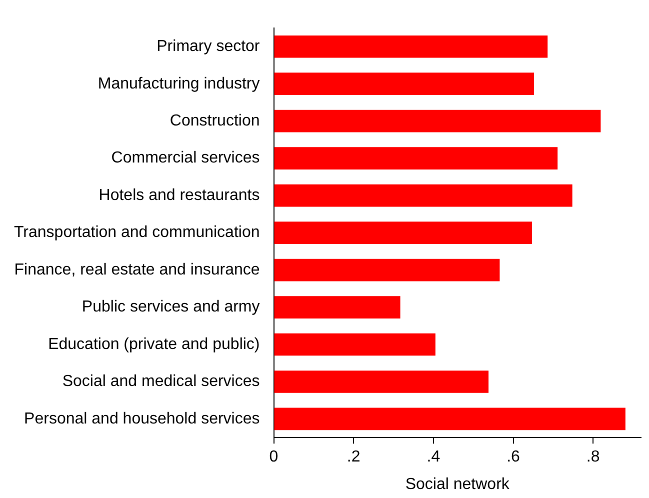 The height and width of the screenshot is (498, 649). What do you see at coordinates (137, 233) in the screenshot?
I see `y-tick-label: Transportation and communication` at bounding box center [137, 233].